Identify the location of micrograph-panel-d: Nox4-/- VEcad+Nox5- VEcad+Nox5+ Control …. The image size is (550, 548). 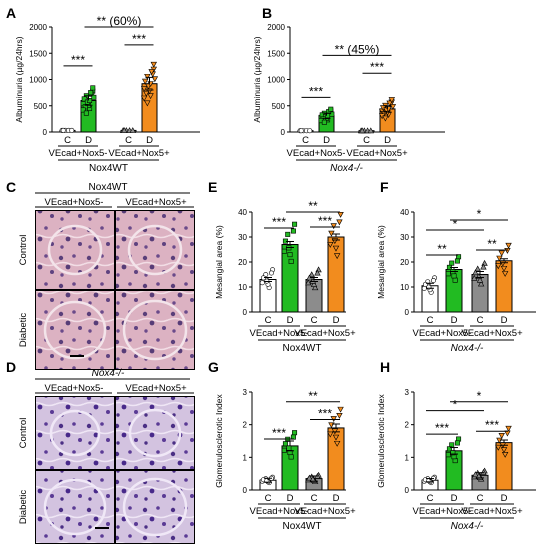
(106, 456).